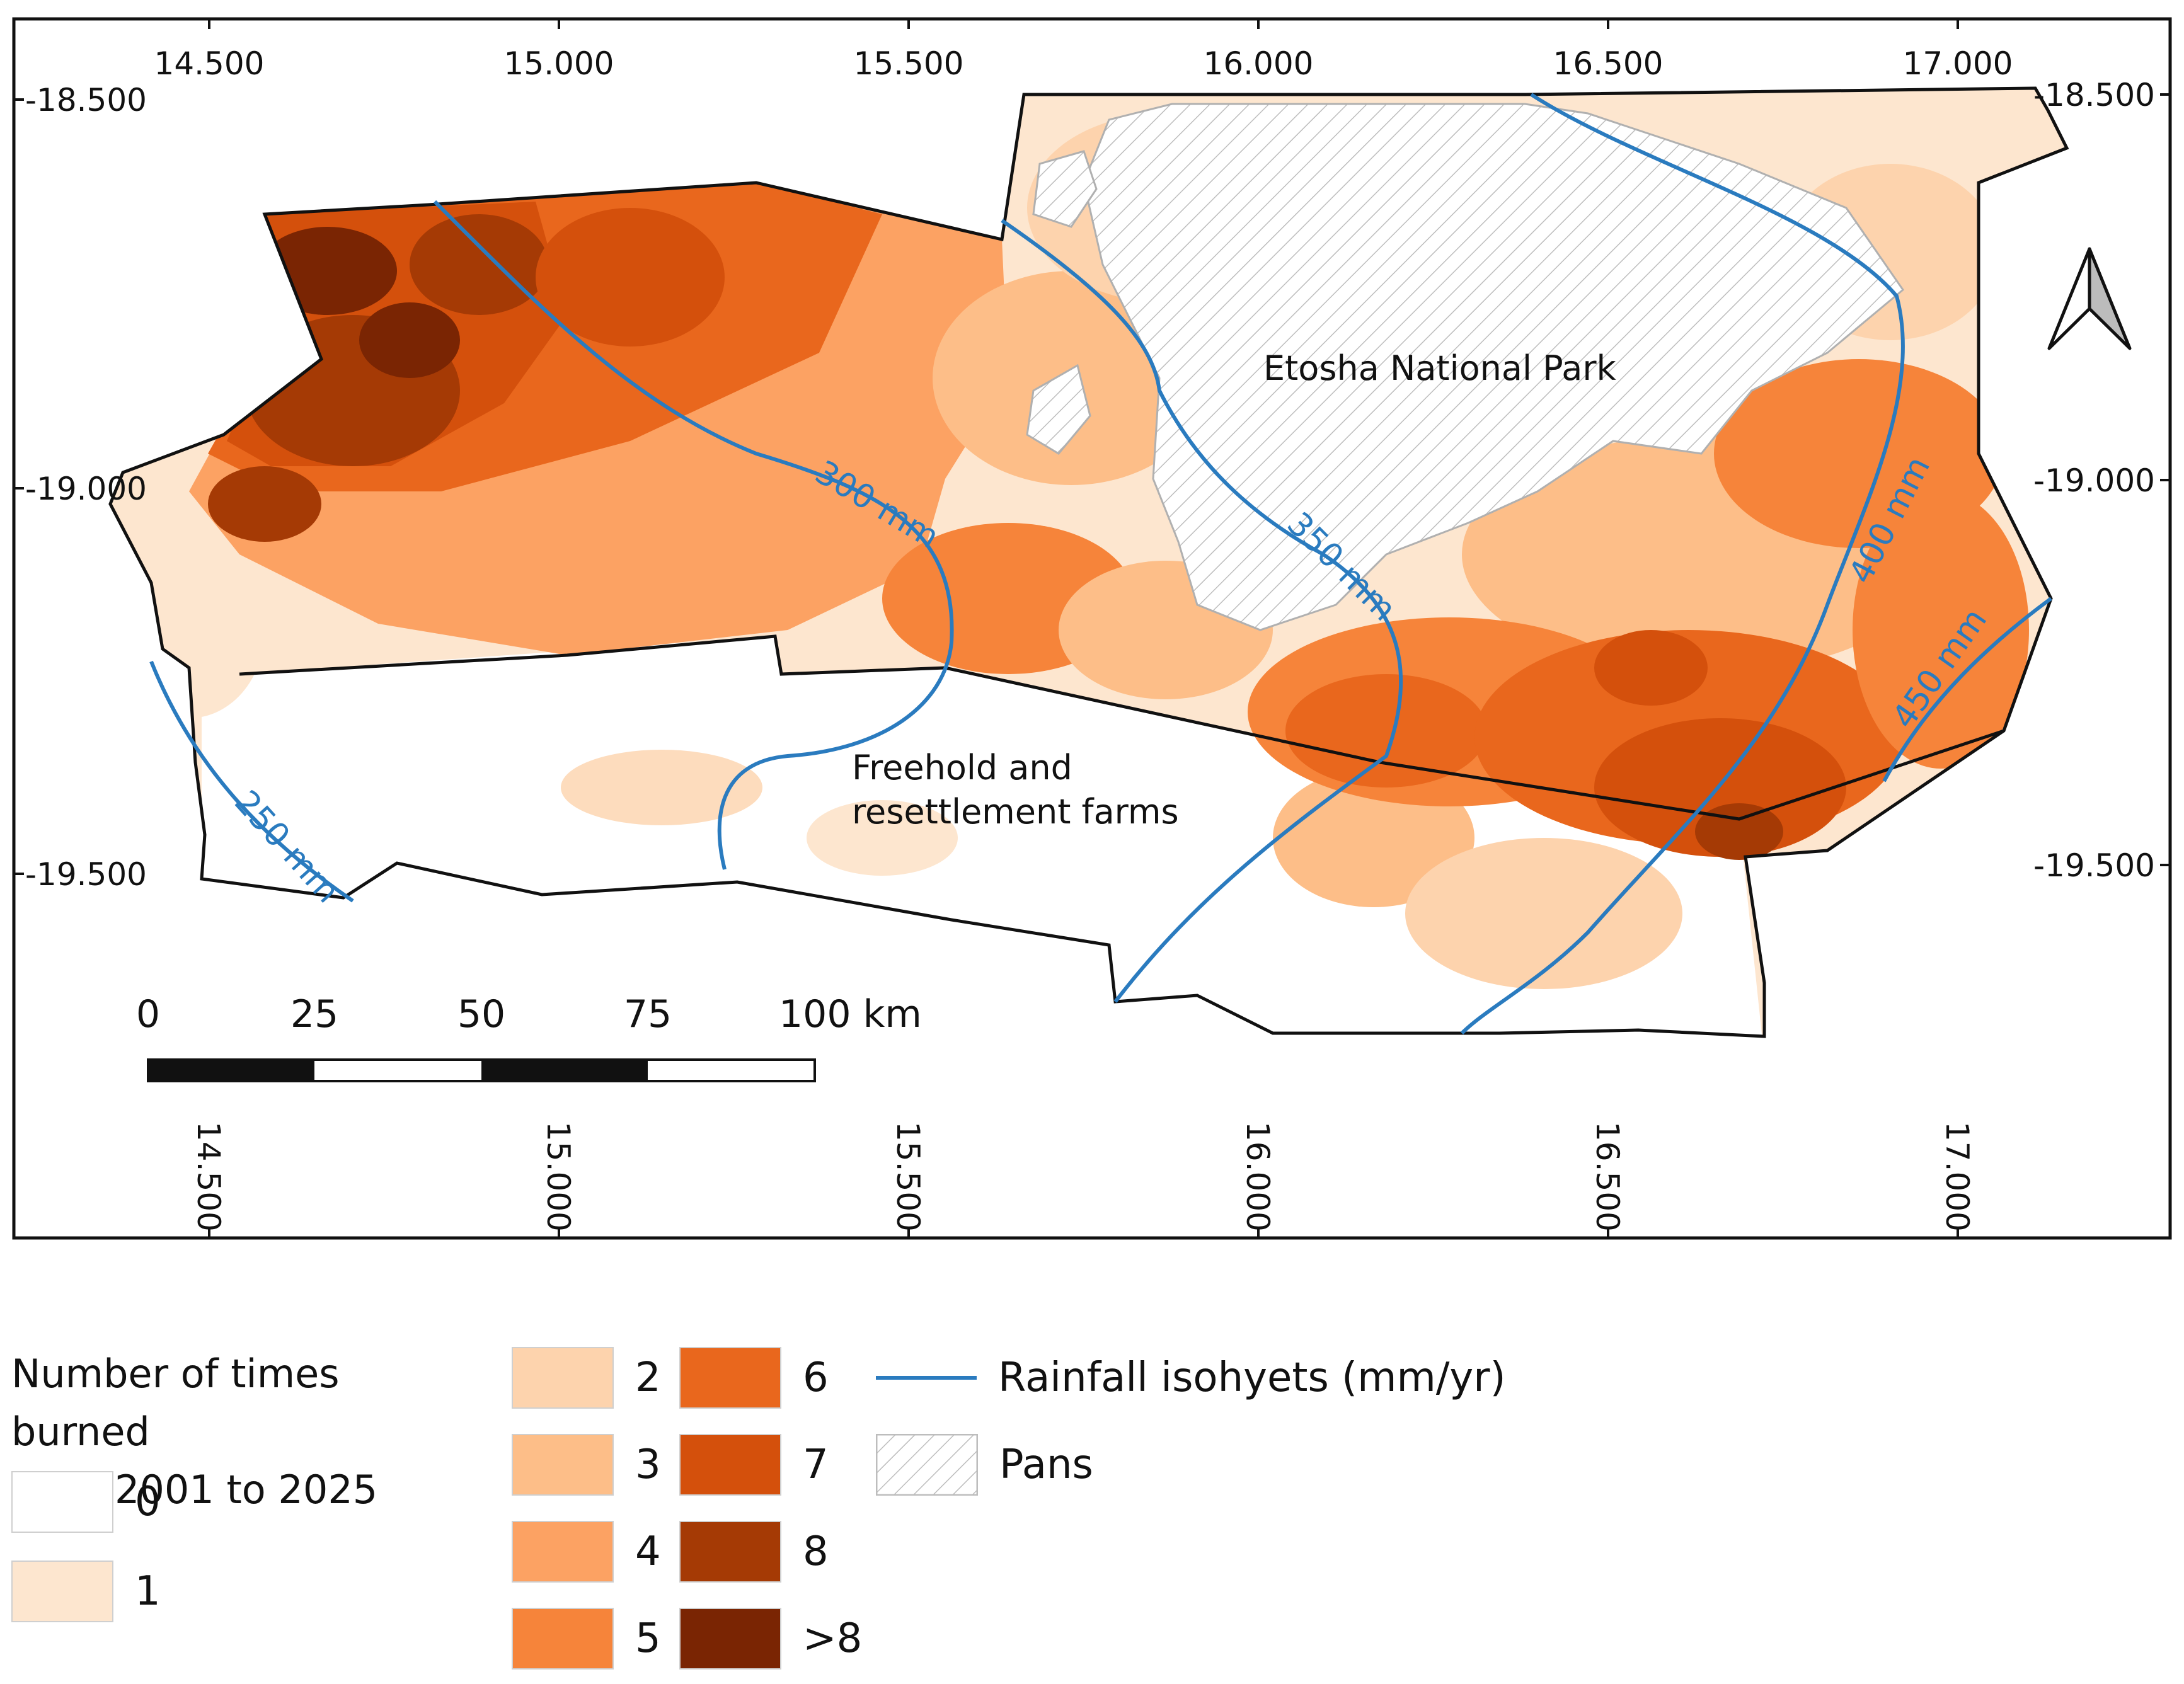 Image resolution: width=2184 pixels, height=1684 pixels. I want to click on legend-pans-swatch, so click(927, 1465).